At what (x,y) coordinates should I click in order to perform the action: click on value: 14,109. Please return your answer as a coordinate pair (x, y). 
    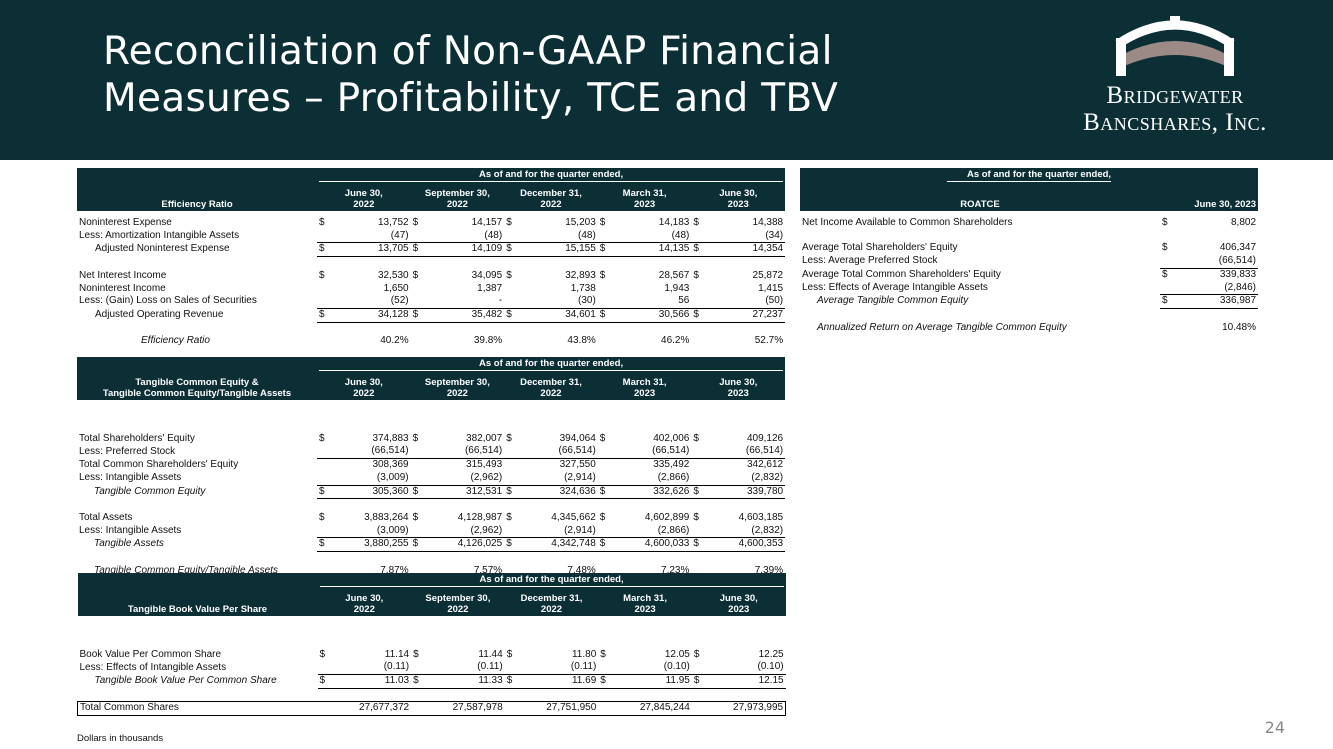
    Looking at the image, I should click on (470, 250).